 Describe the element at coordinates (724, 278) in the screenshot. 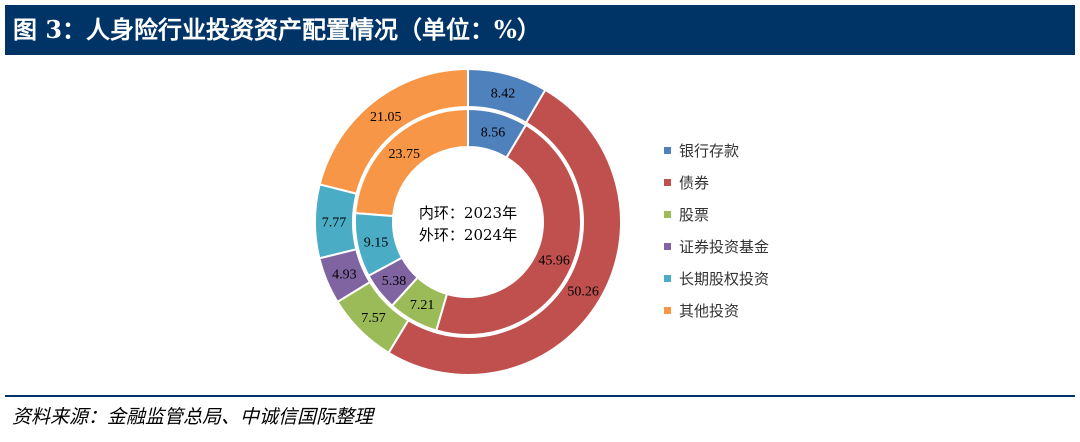

I see `legend-label: 长期股权投资` at that location.